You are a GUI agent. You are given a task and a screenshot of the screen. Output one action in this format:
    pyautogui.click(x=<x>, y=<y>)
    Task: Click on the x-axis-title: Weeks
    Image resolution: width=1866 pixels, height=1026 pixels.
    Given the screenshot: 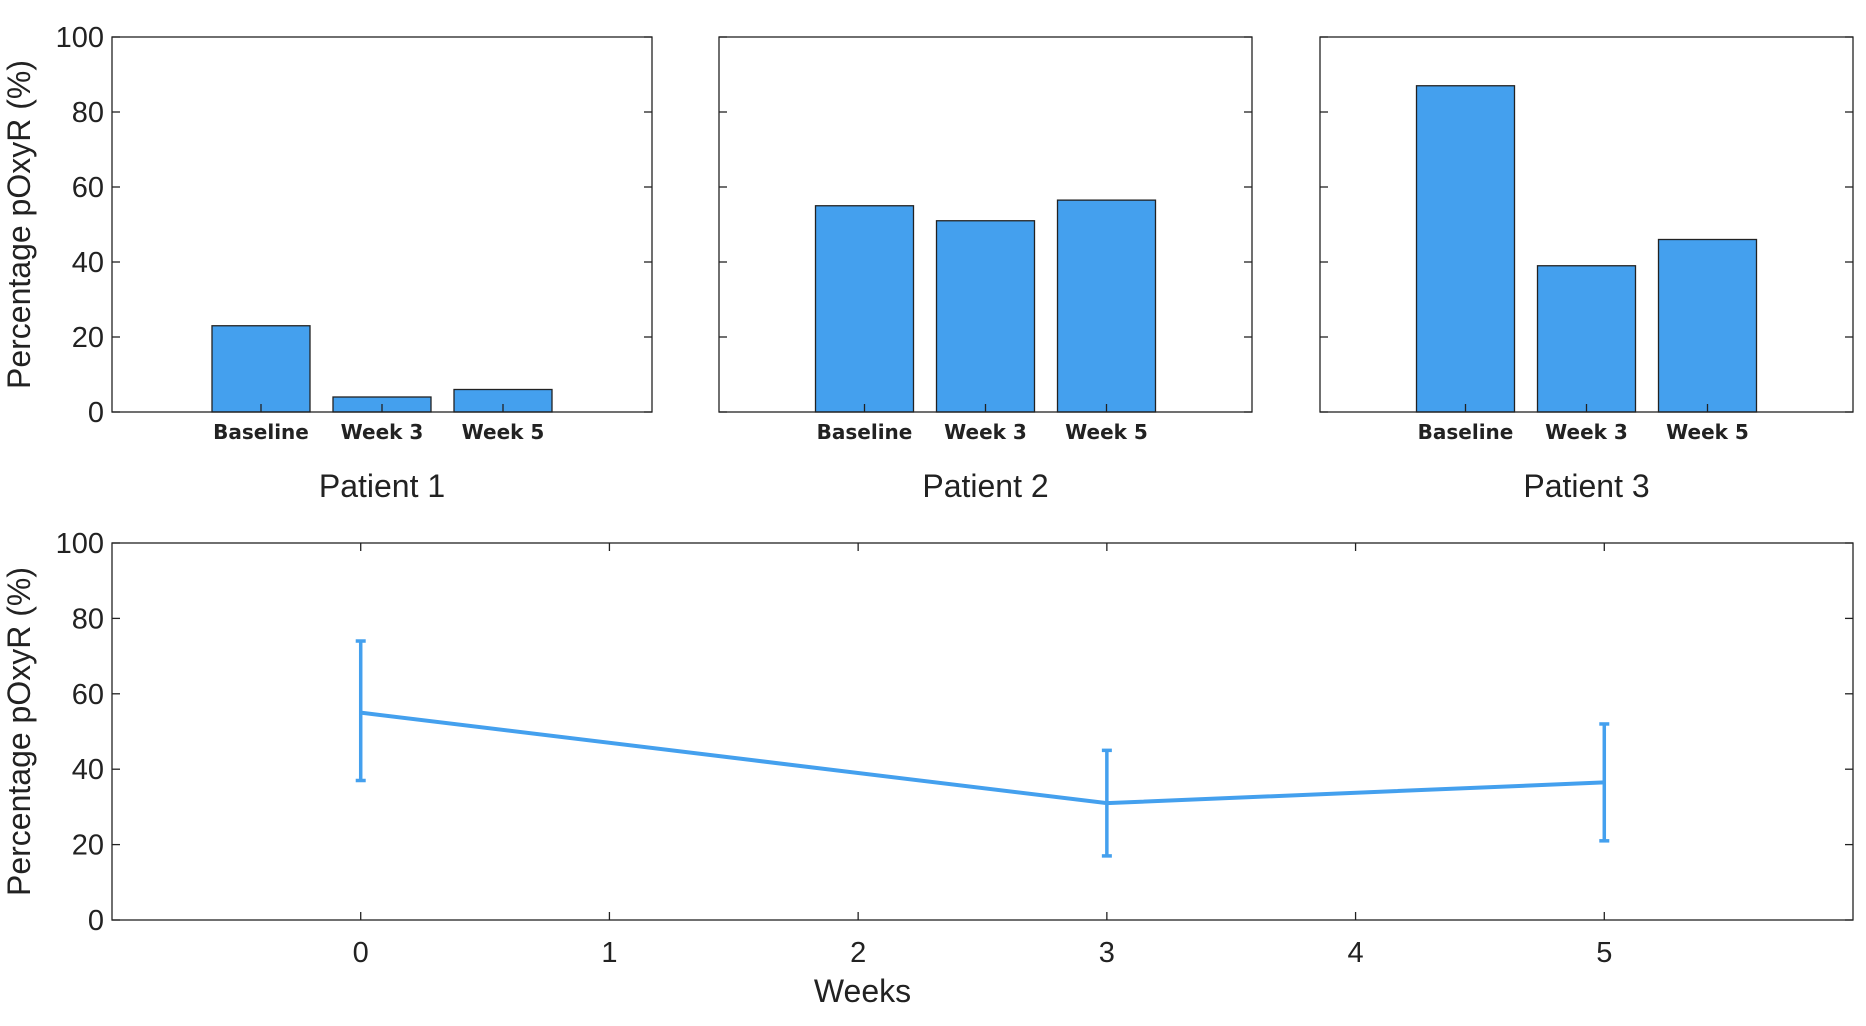 What is the action you would take?
    pyautogui.click(x=862, y=991)
    